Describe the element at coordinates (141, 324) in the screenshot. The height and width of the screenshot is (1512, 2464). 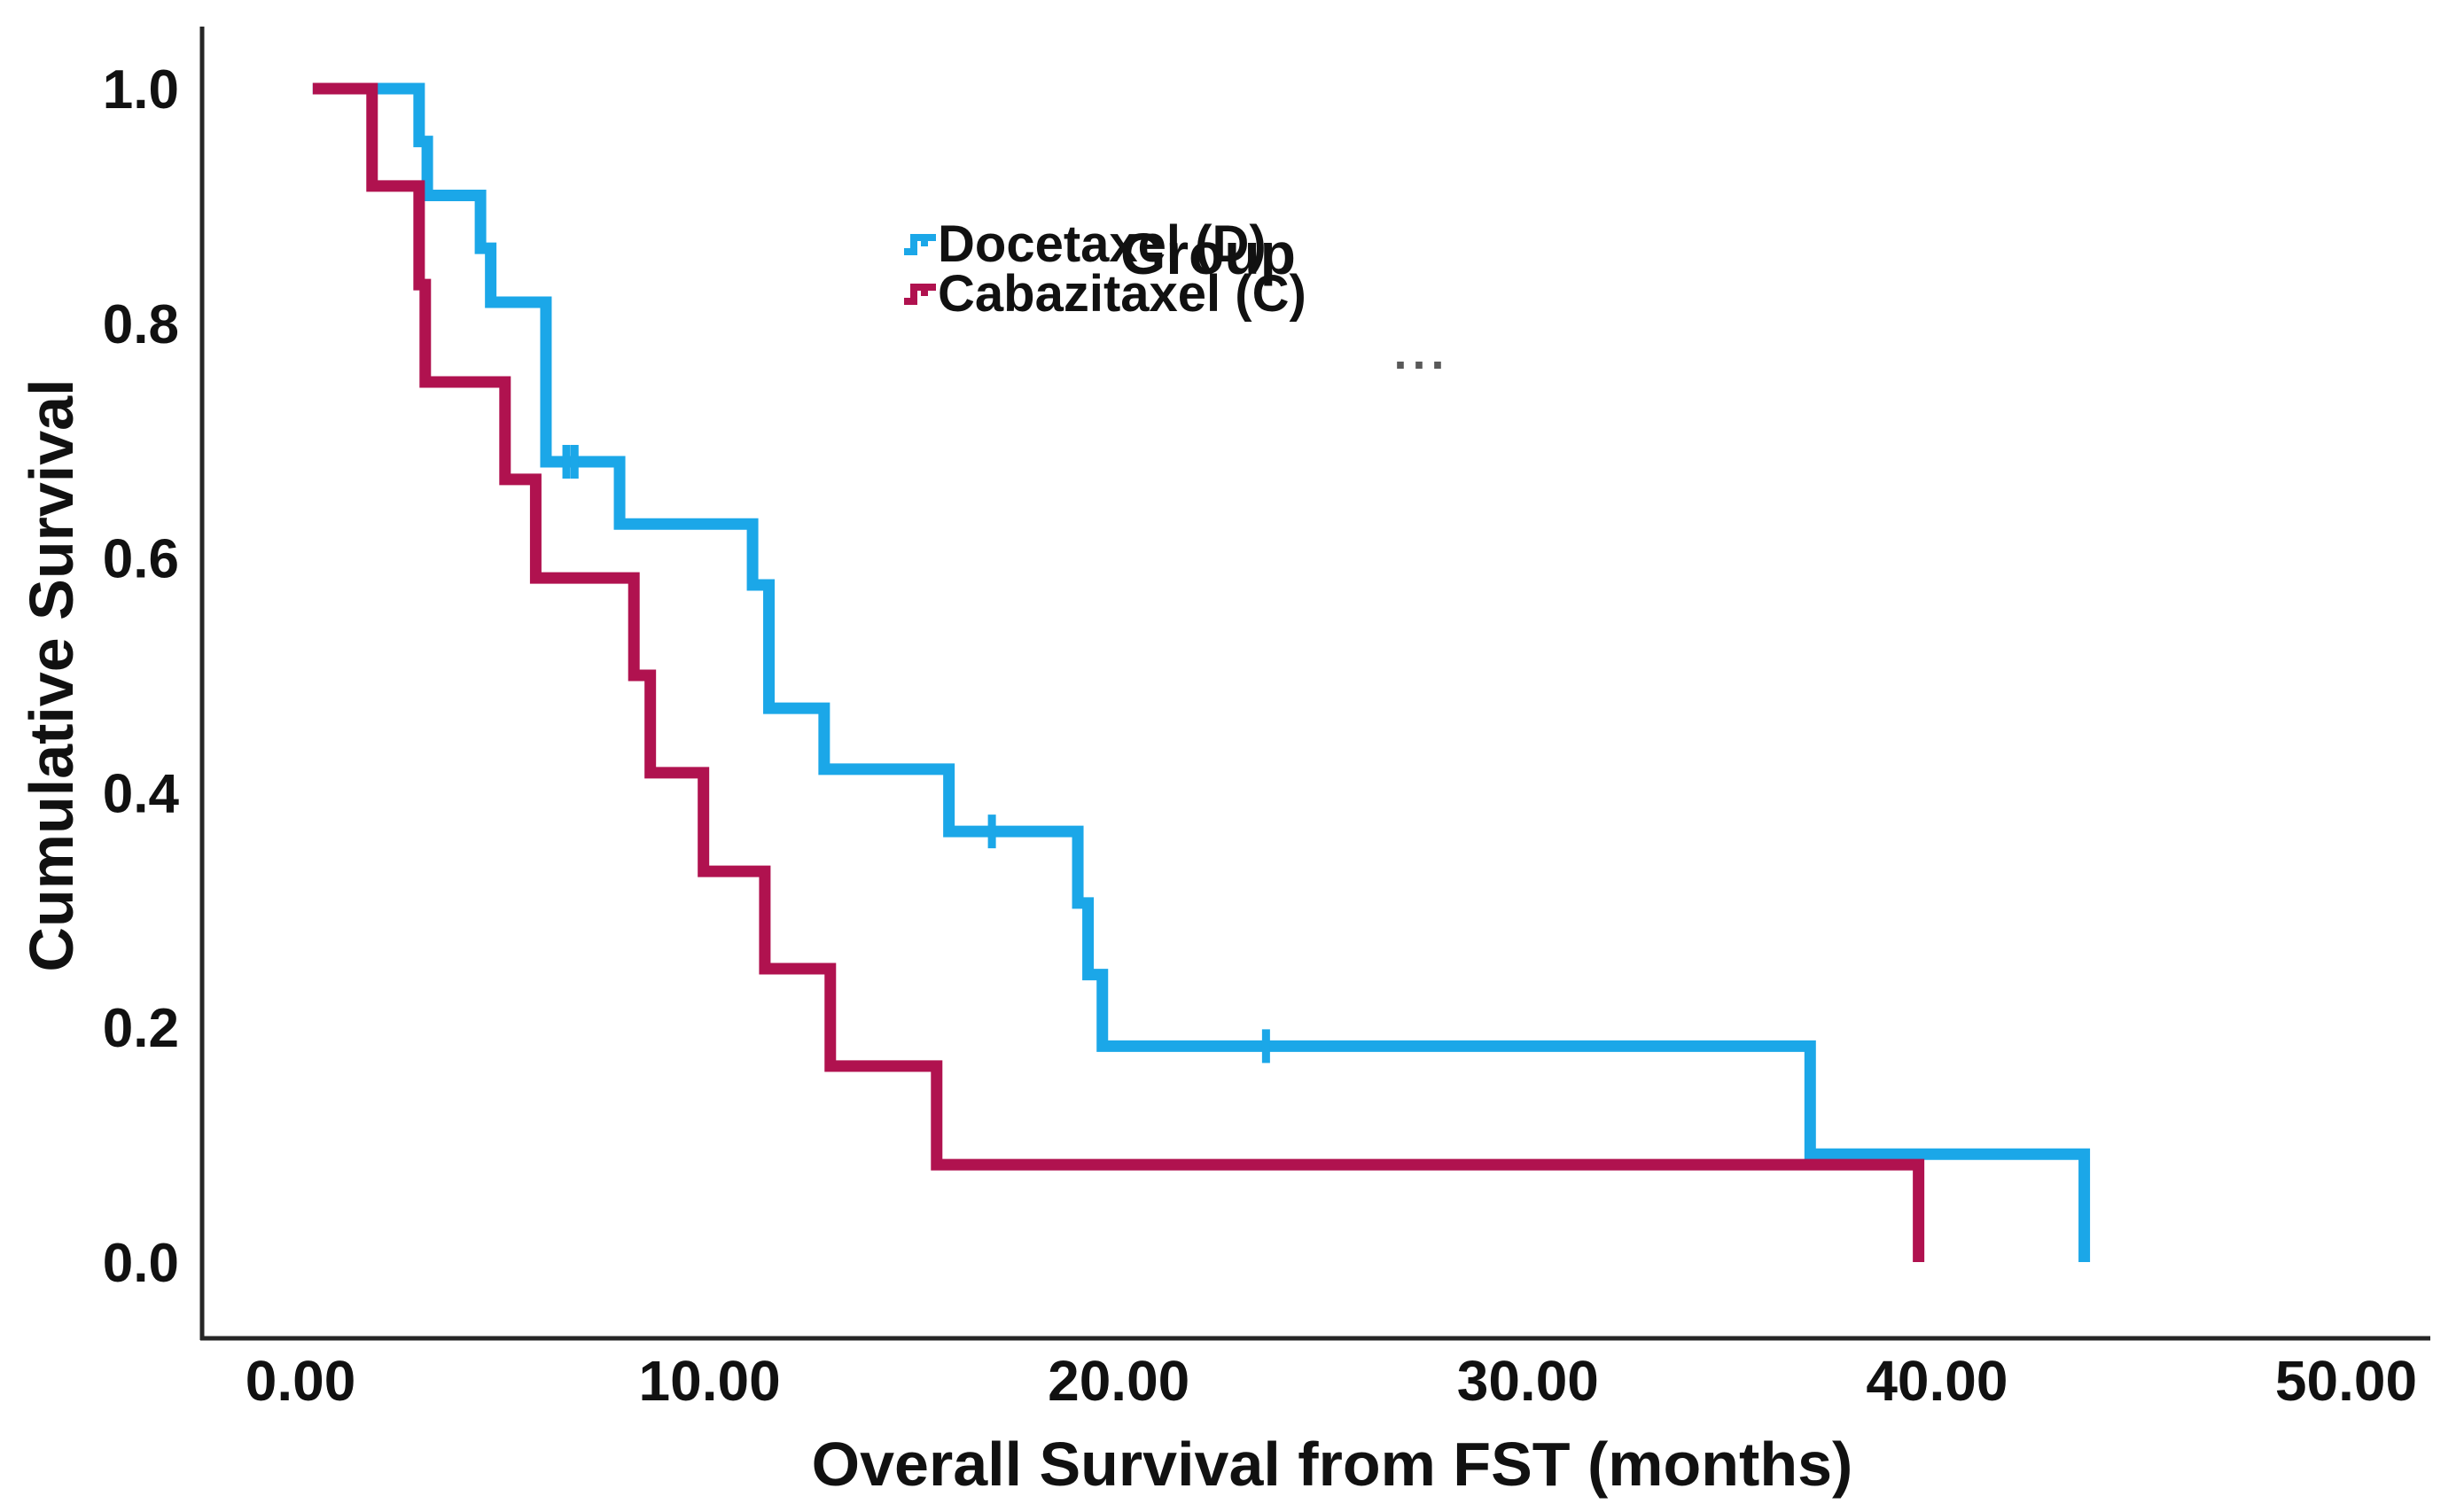
I see `y-tick-label: 0.8` at that location.